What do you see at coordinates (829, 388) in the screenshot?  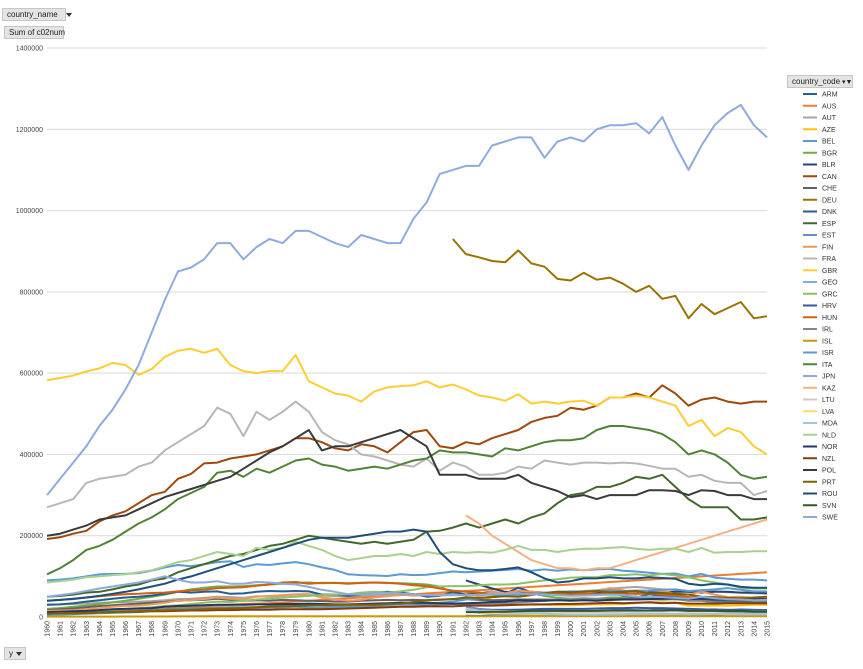 I see `legend-item-kaz: KAZ` at bounding box center [829, 388].